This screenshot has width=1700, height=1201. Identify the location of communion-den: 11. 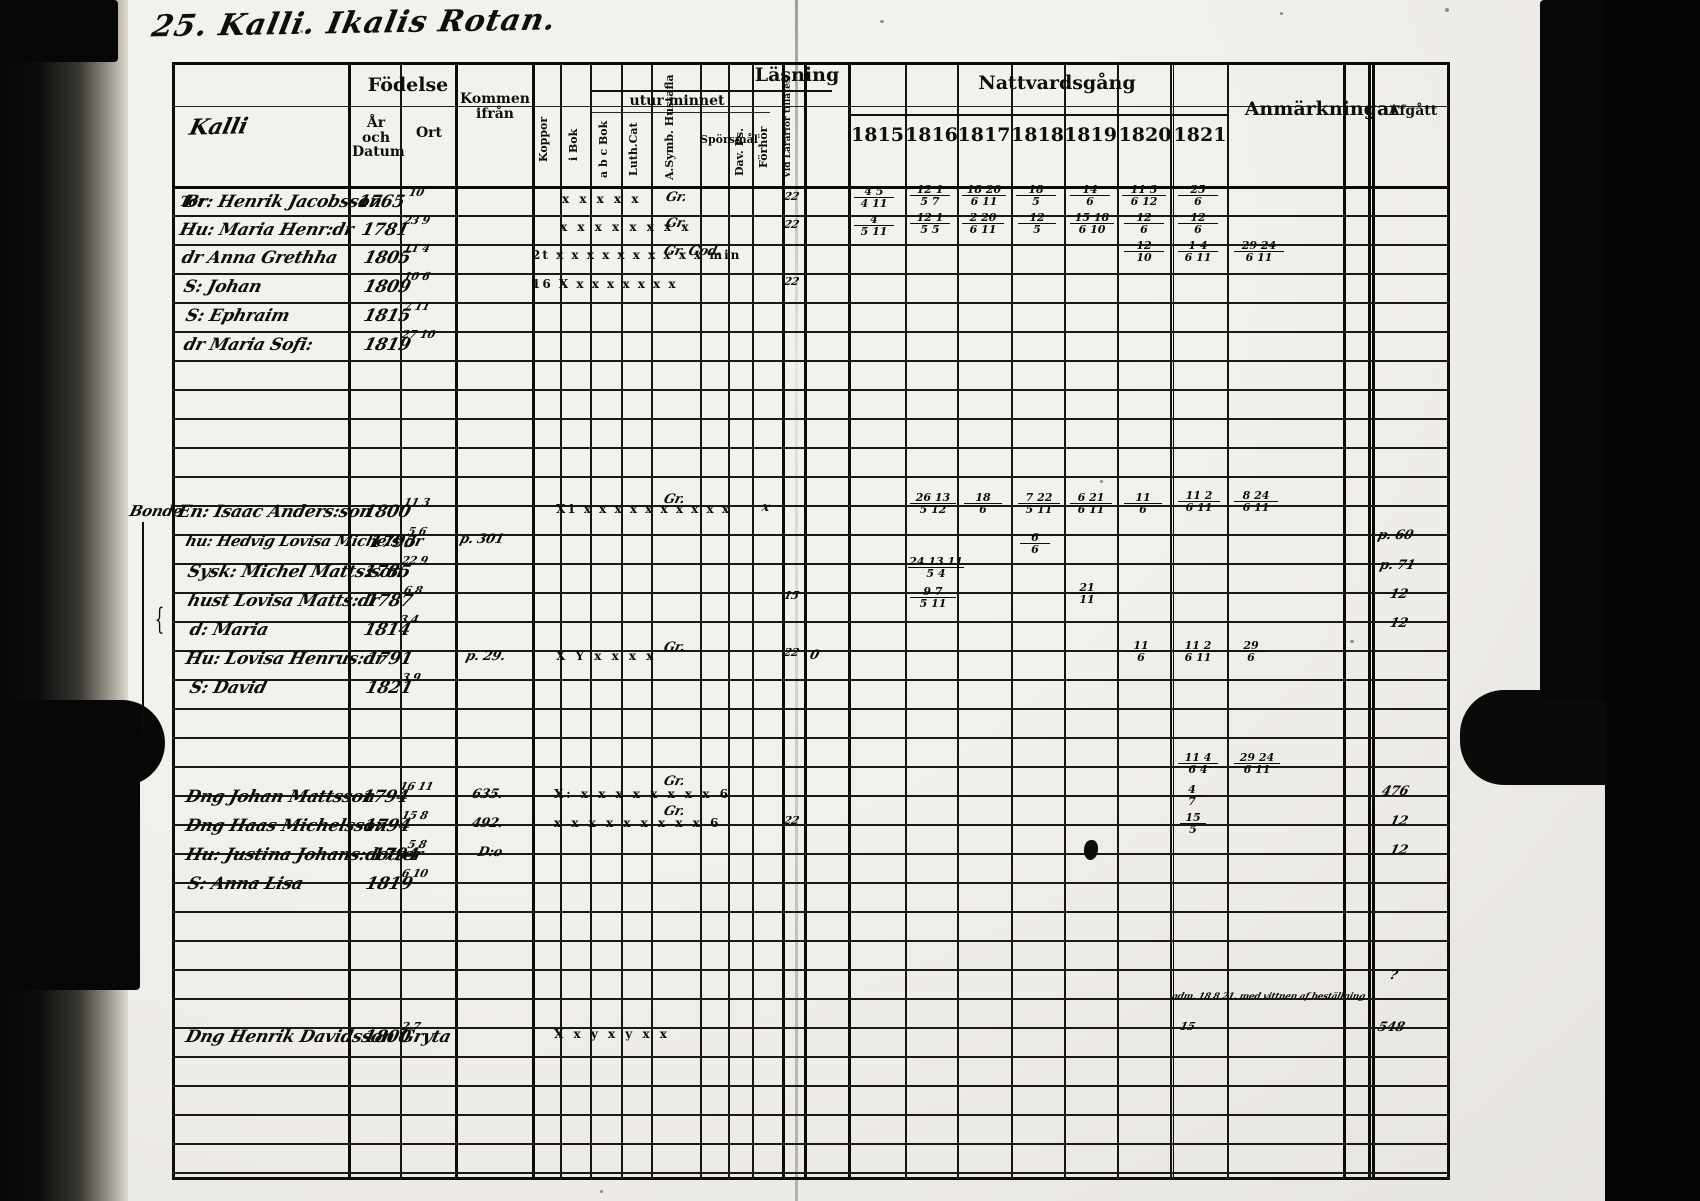
(1087, 599).